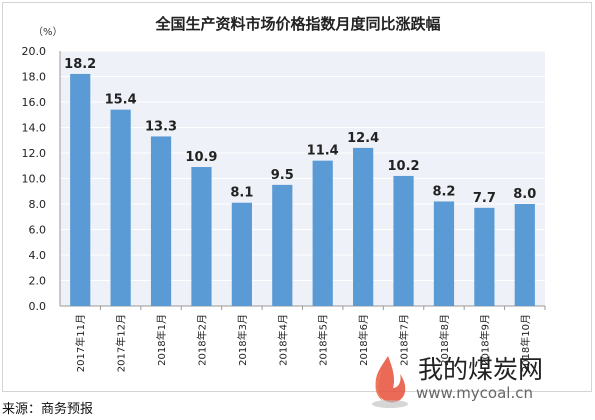 The height and width of the screenshot is (420, 595). What do you see at coordinates (443, 191) in the screenshot?
I see `data-label: 8.2` at bounding box center [443, 191].